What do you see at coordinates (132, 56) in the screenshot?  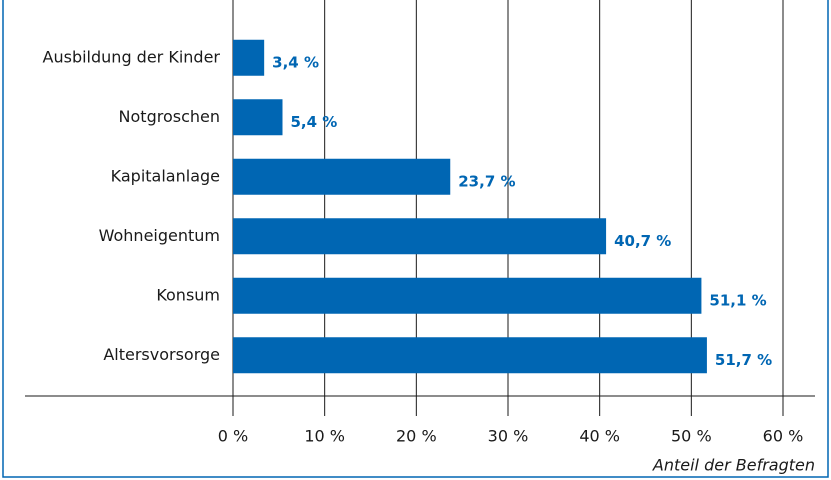 I see `y-tick-label: Ausbildung der Kinder` at bounding box center [132, 56].